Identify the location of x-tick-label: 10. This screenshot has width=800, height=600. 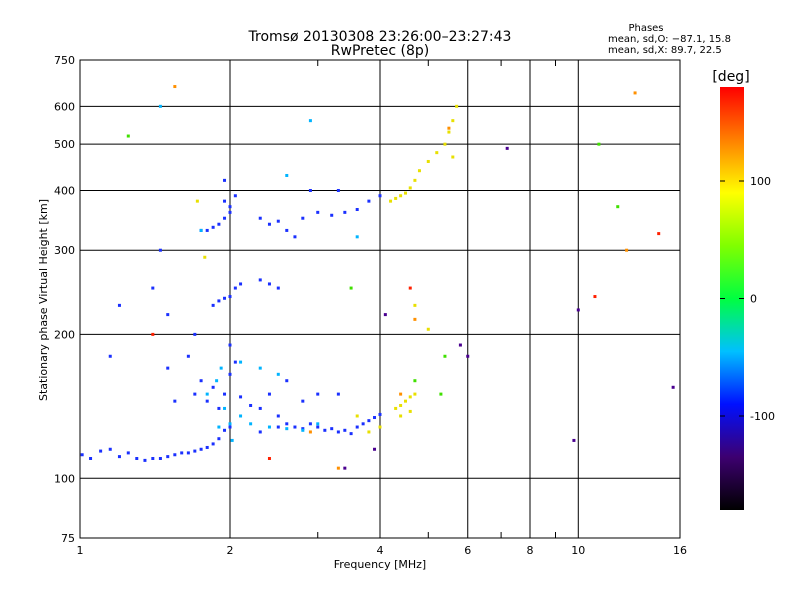
(578, 550).